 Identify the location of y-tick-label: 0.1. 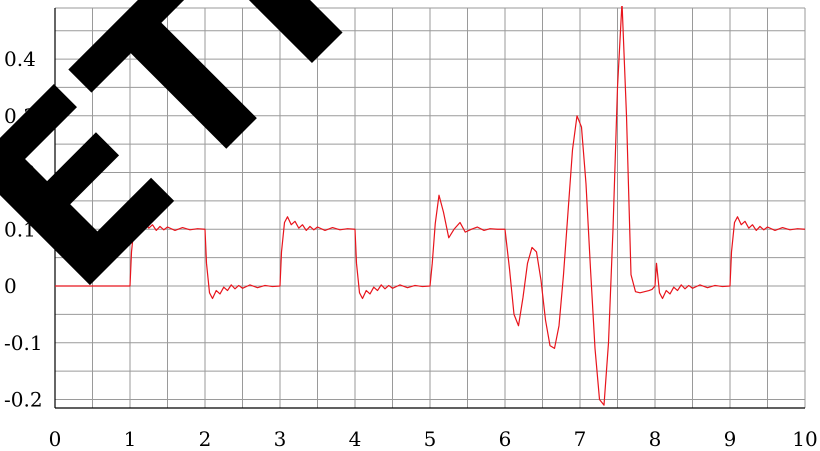
(20, 229).